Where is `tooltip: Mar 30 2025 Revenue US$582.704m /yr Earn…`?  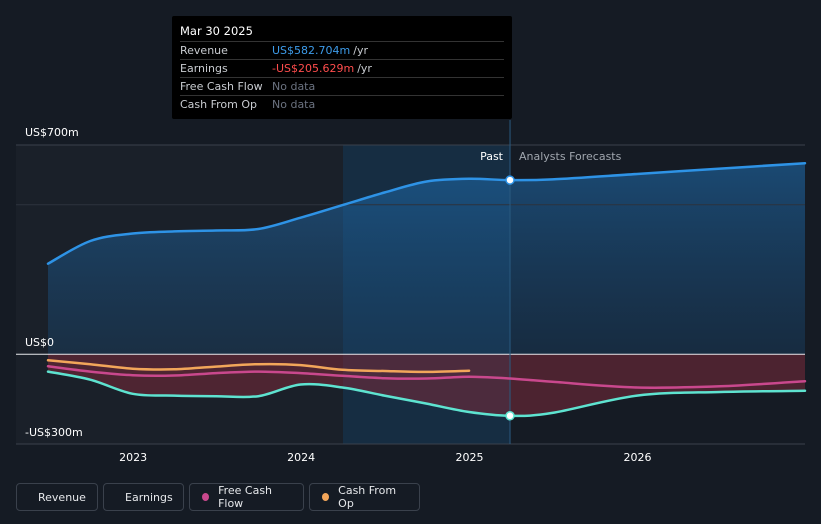 tooltip: Mar 30 2025 Revenue US$582.704m /yr Earn… is located at coordinates (342, 67).